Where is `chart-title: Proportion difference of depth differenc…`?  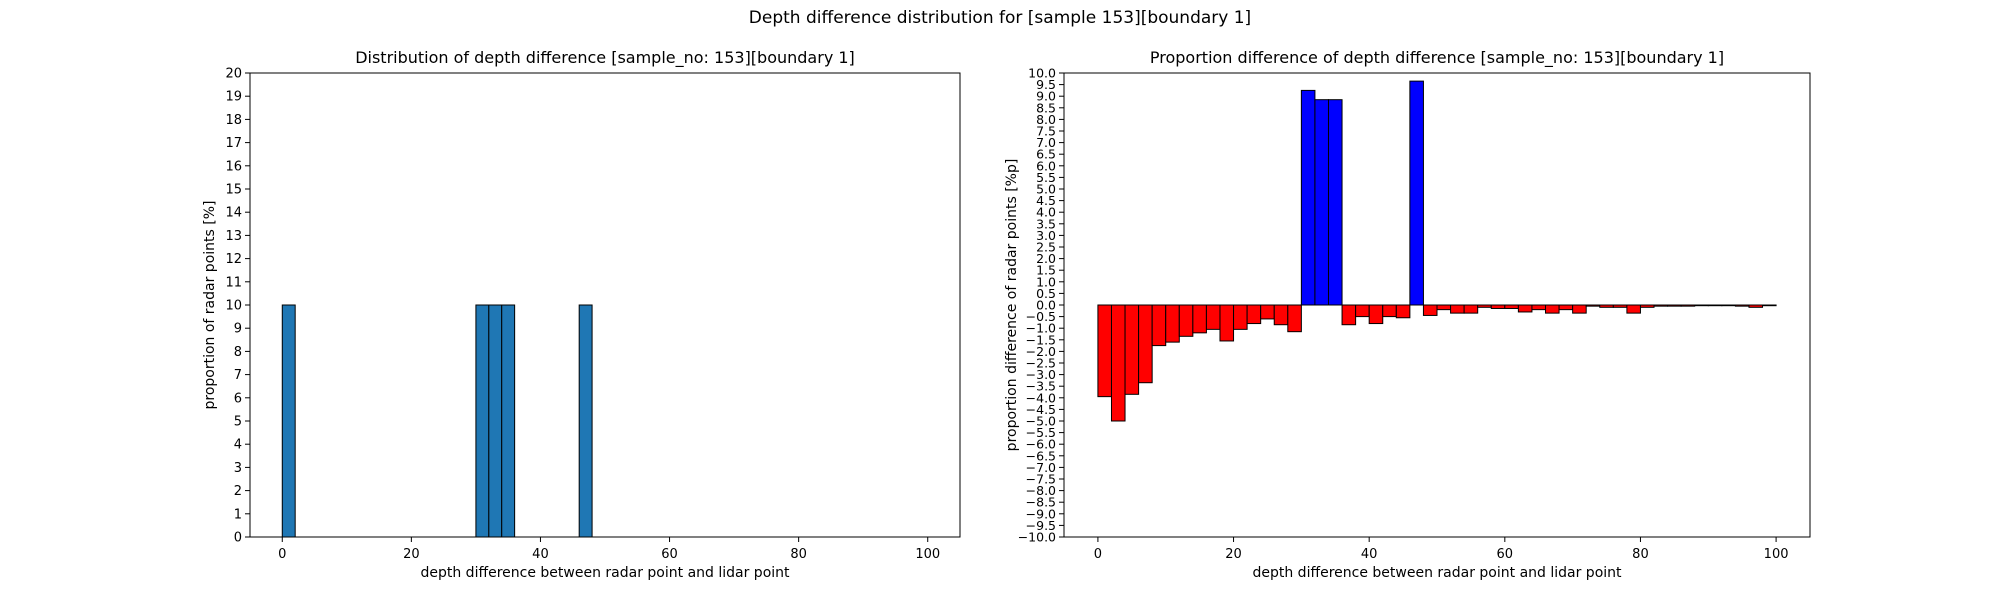 chart-title: Proportion difference of depth differenc… is located at coordinates (1437, 58).